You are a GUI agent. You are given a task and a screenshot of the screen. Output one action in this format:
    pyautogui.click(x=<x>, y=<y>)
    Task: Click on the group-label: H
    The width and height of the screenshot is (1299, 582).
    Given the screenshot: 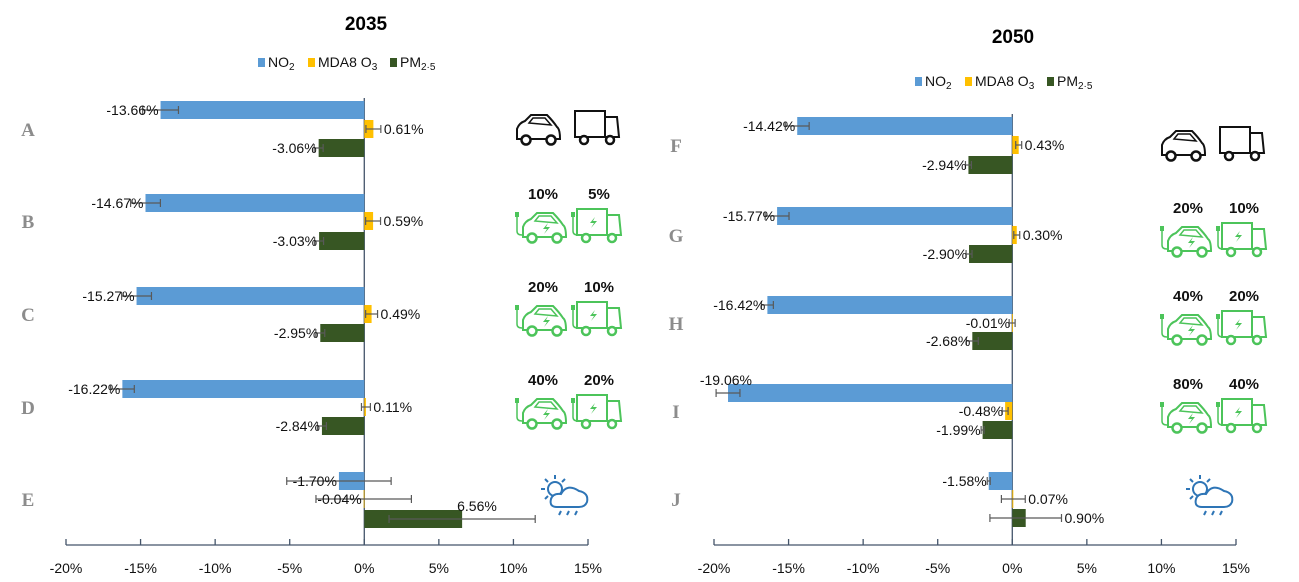 What is the action you would take?
    pyautogui.click(x=676, y=324)
    